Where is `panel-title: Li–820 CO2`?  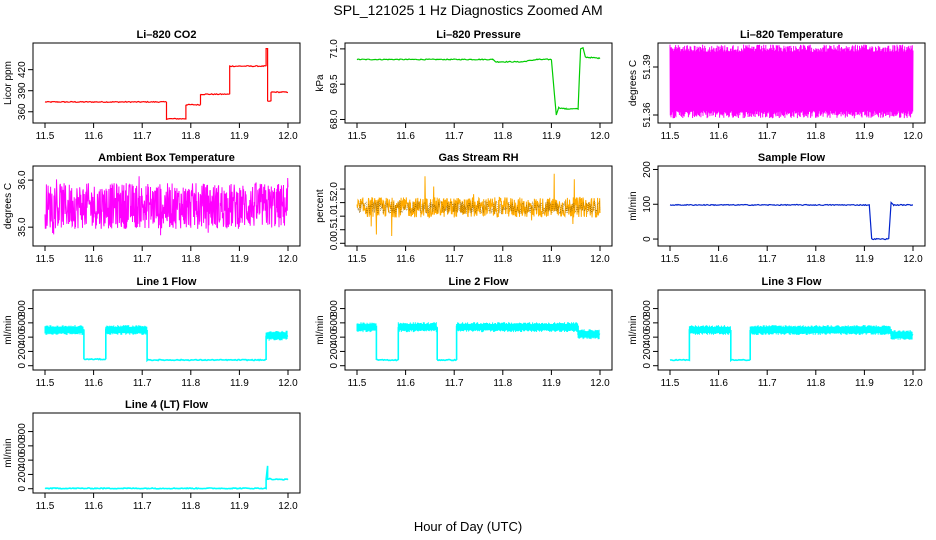 panel-title: Li–820 CO2 is located at coordinates (167, 35).